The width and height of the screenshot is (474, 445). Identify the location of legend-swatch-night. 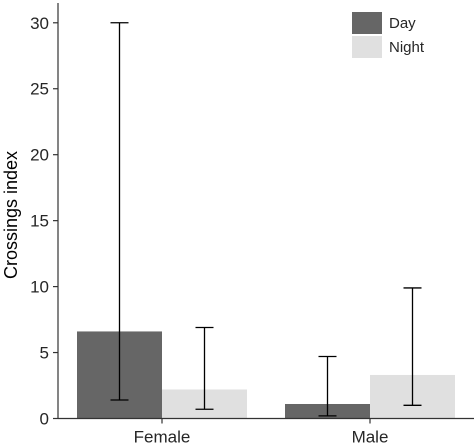
(367, 47).